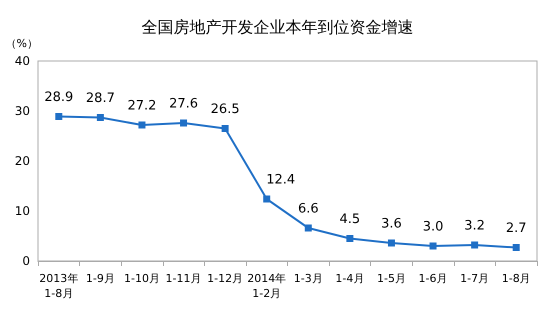  What do you see at coordinates (391, 224) in the screenshot?
I see `data-label: 3.6` at bounding box center [391, 224].